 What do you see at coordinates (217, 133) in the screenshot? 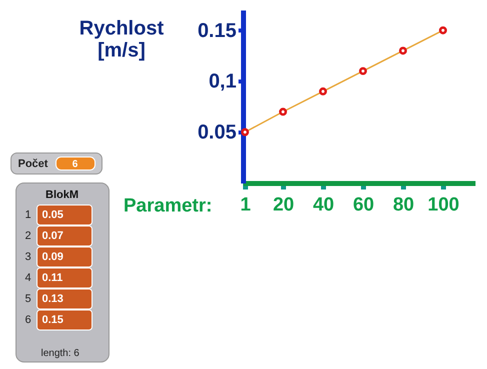
I see `y-tick-label: 0.05` at bounding box center [217, 133].